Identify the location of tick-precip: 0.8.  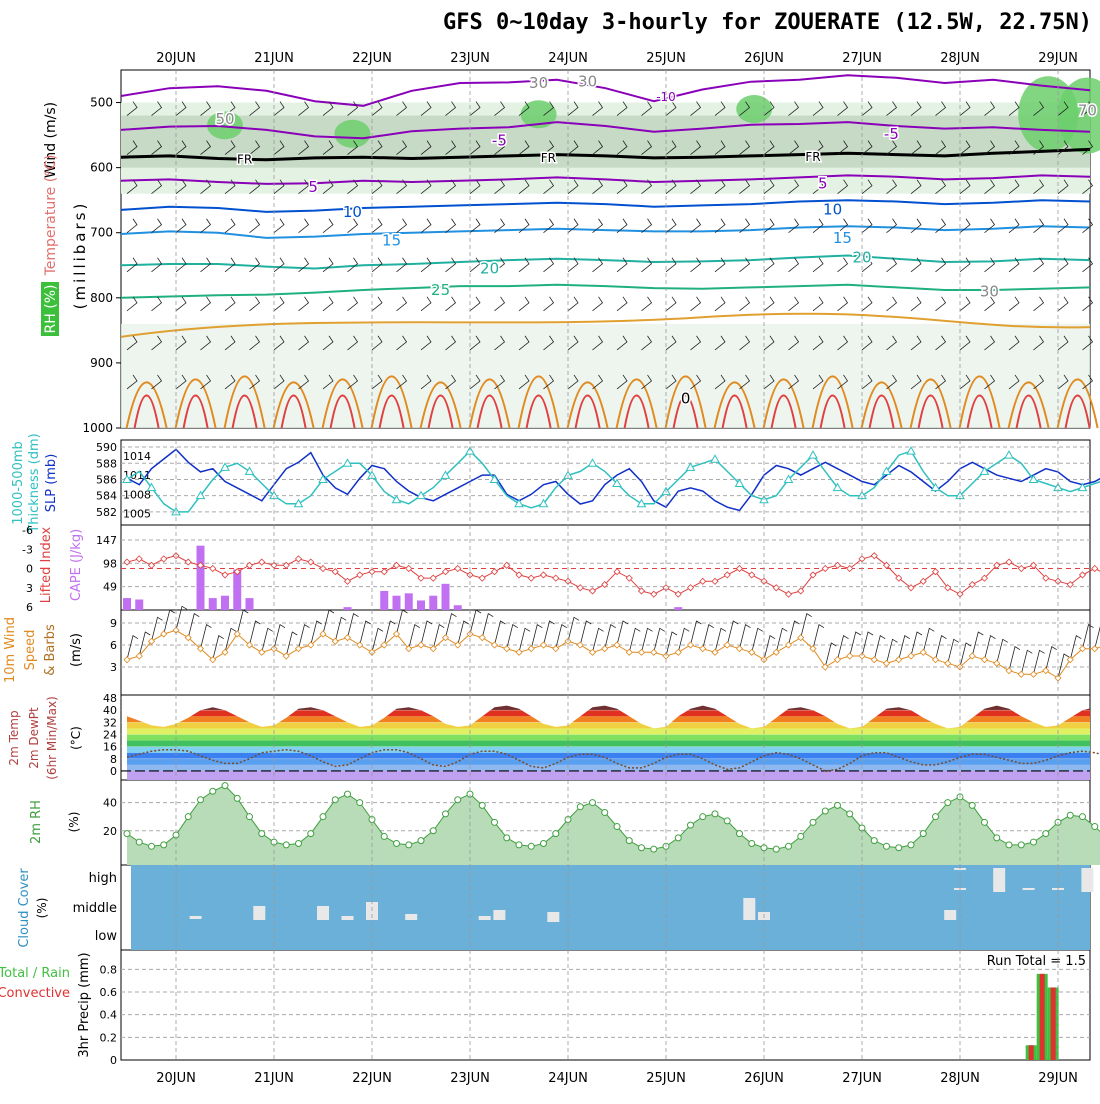
(109, 969).